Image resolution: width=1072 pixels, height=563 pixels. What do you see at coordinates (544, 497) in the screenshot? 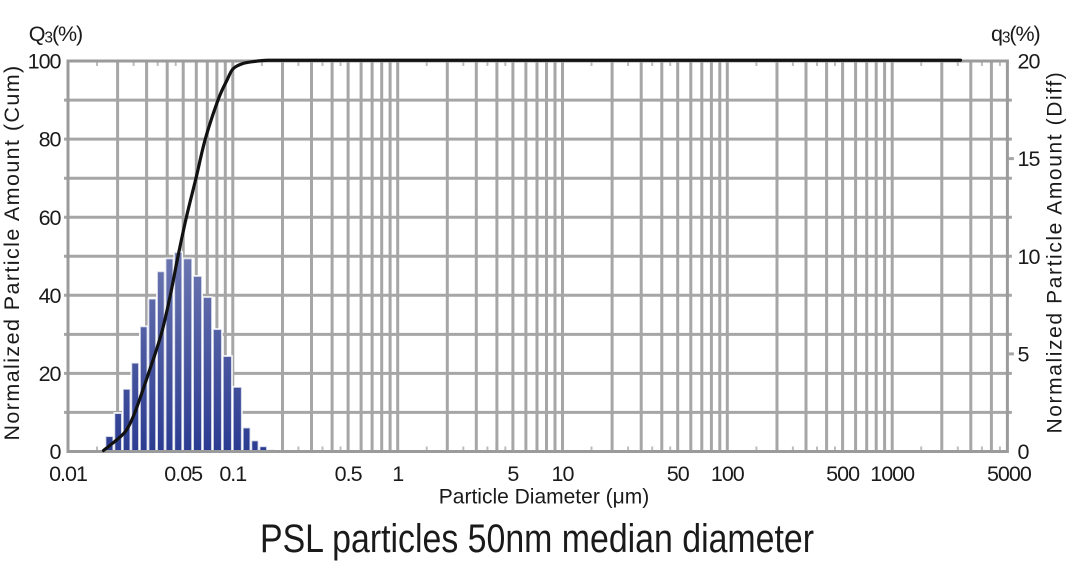
I see `svg-text: Particle Diameter (μm)` at bounding box center [544, 497].